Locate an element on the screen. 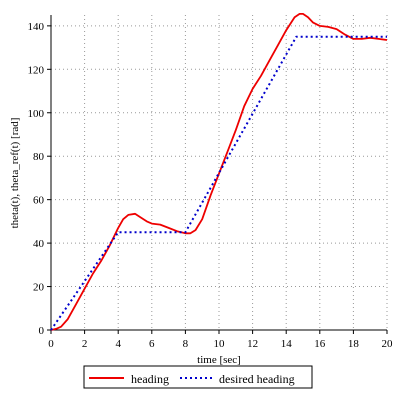 The image size is (400, 400). legend-desired-heading-label: desired heading is located at coordinates (257, 379).